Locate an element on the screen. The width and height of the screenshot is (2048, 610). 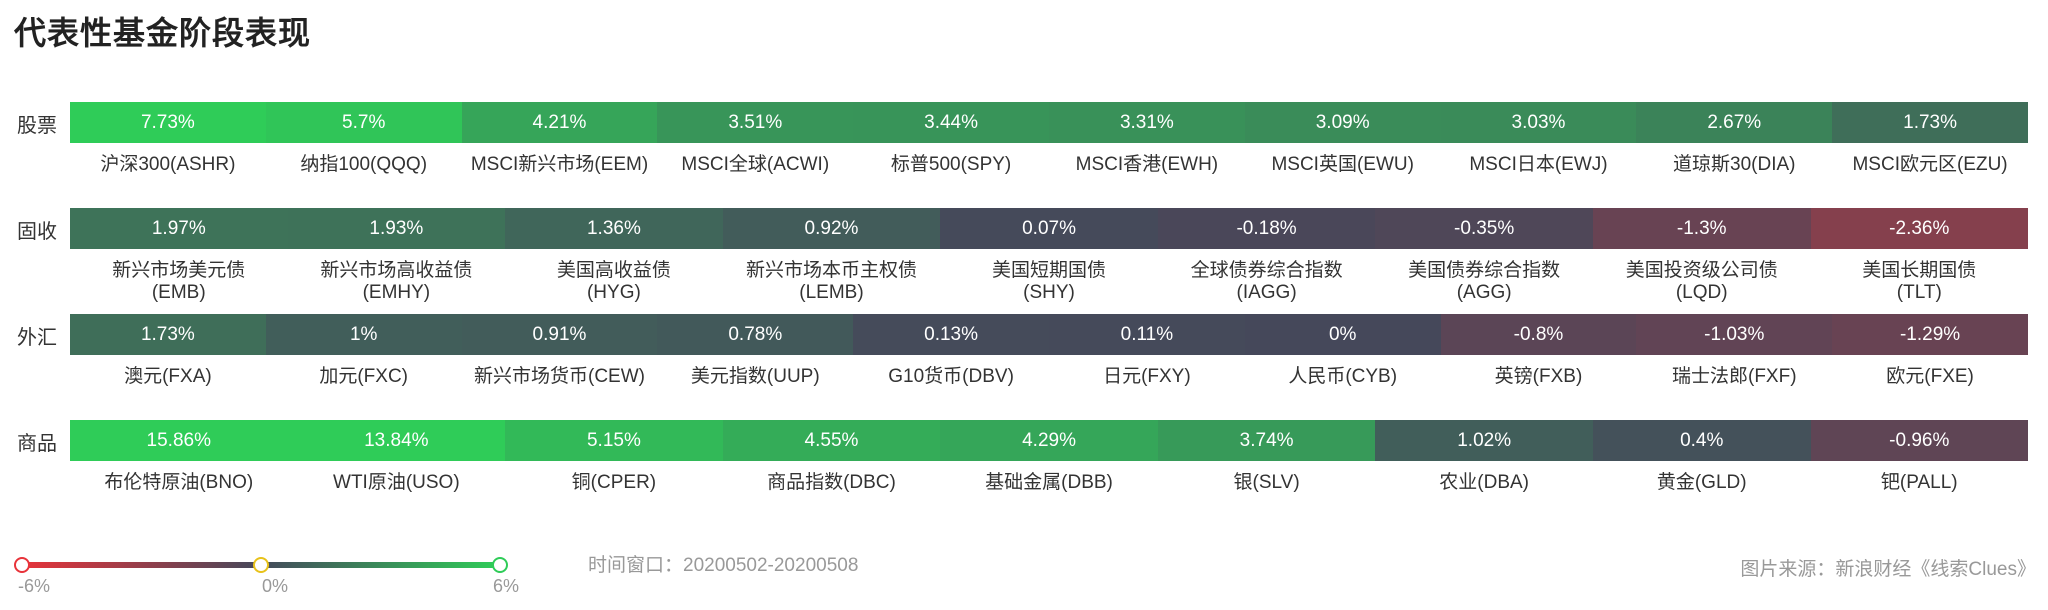
fund-name: WTI原油(USO) is located at coordinates (397, 483).